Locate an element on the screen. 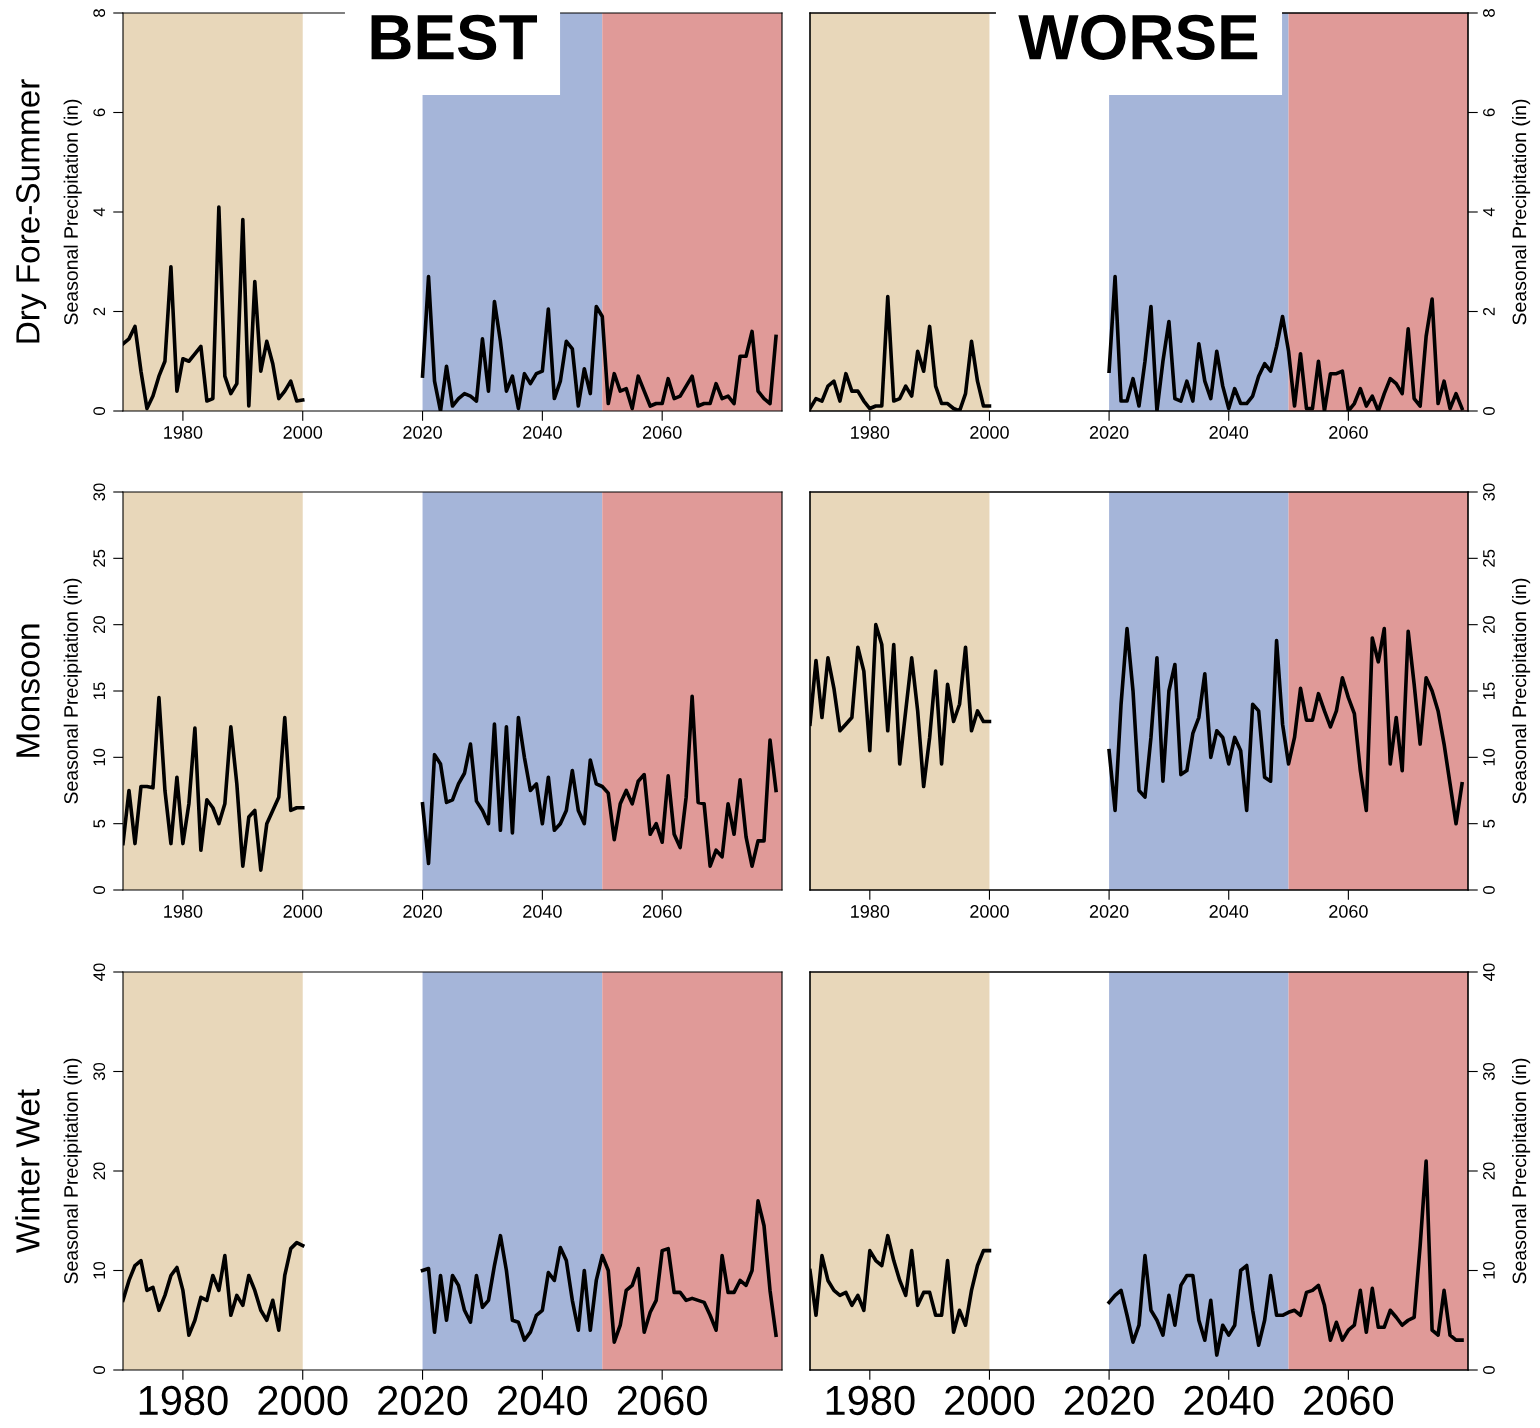  y2-tick-label: 8 is located at coordinates (1489, 13).